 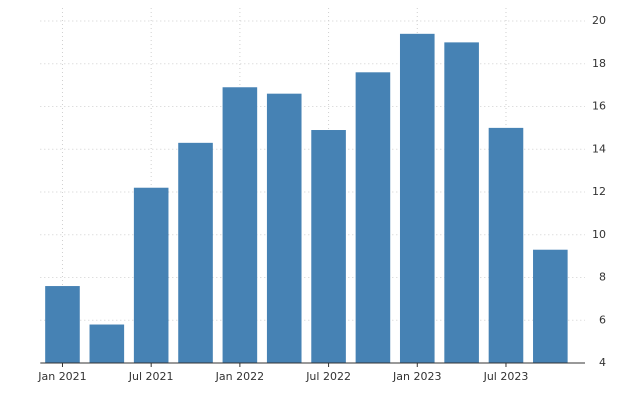 What do you see at coordinates (599, 191) in the screenshot?
I see `y-tick-label: 12` at bounding box center [599, 191].